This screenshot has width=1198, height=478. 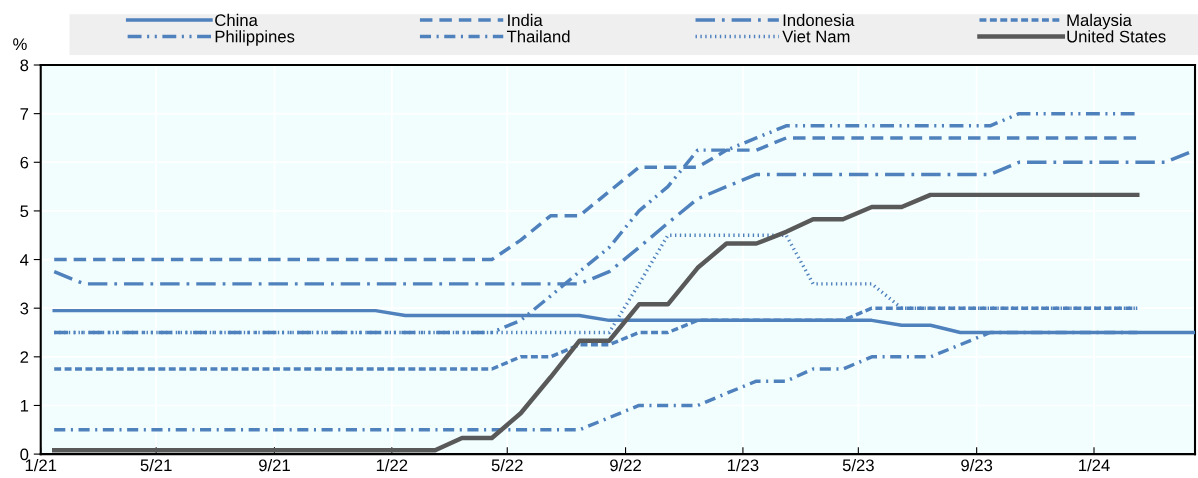 What do you see at coordinates (24, 211) in the screenshot?
I see `y-tick-label: 5` at bounding box center [24, 211].